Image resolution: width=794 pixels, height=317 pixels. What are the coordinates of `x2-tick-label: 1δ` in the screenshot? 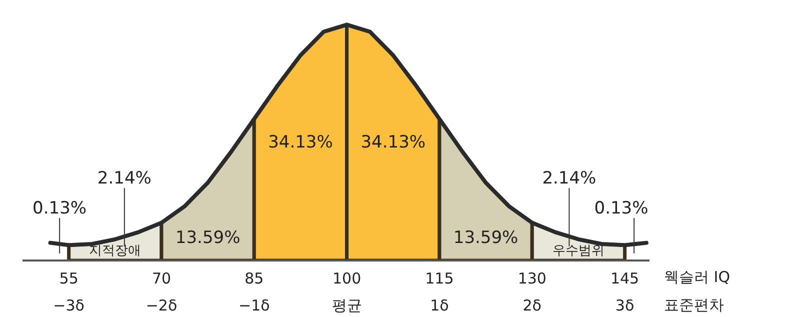 It's located at (439, 305).